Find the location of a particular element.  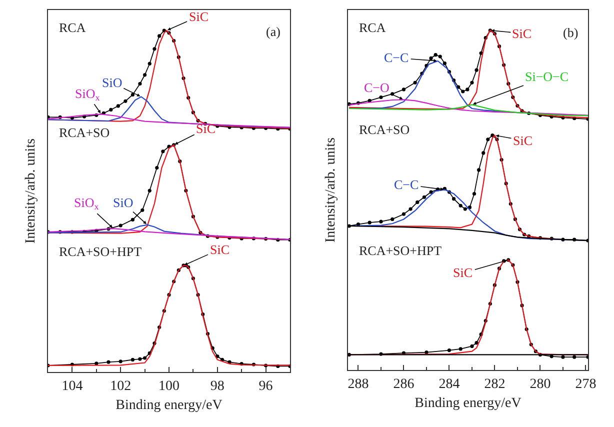

x-tick-label: 286 is located at coordinates (403, 384).